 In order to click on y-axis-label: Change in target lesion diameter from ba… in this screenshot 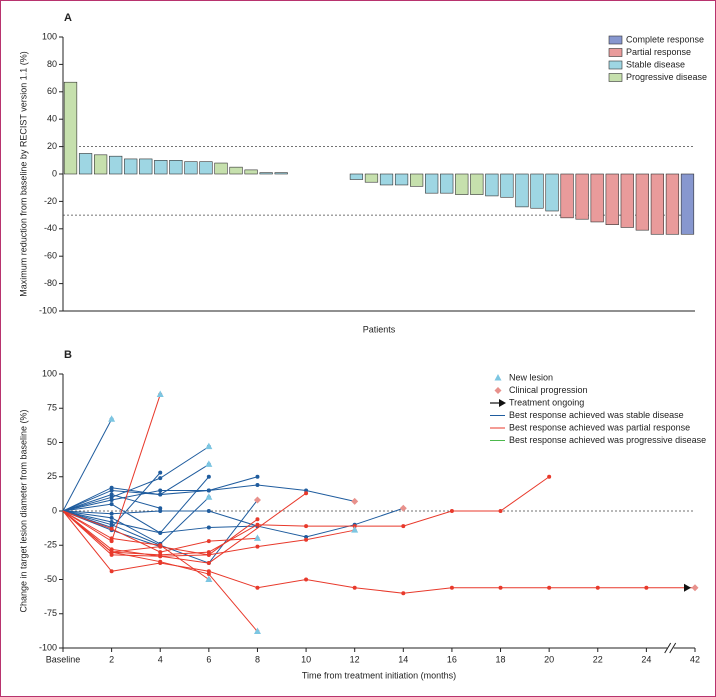, I will do `click(23, 510)`.